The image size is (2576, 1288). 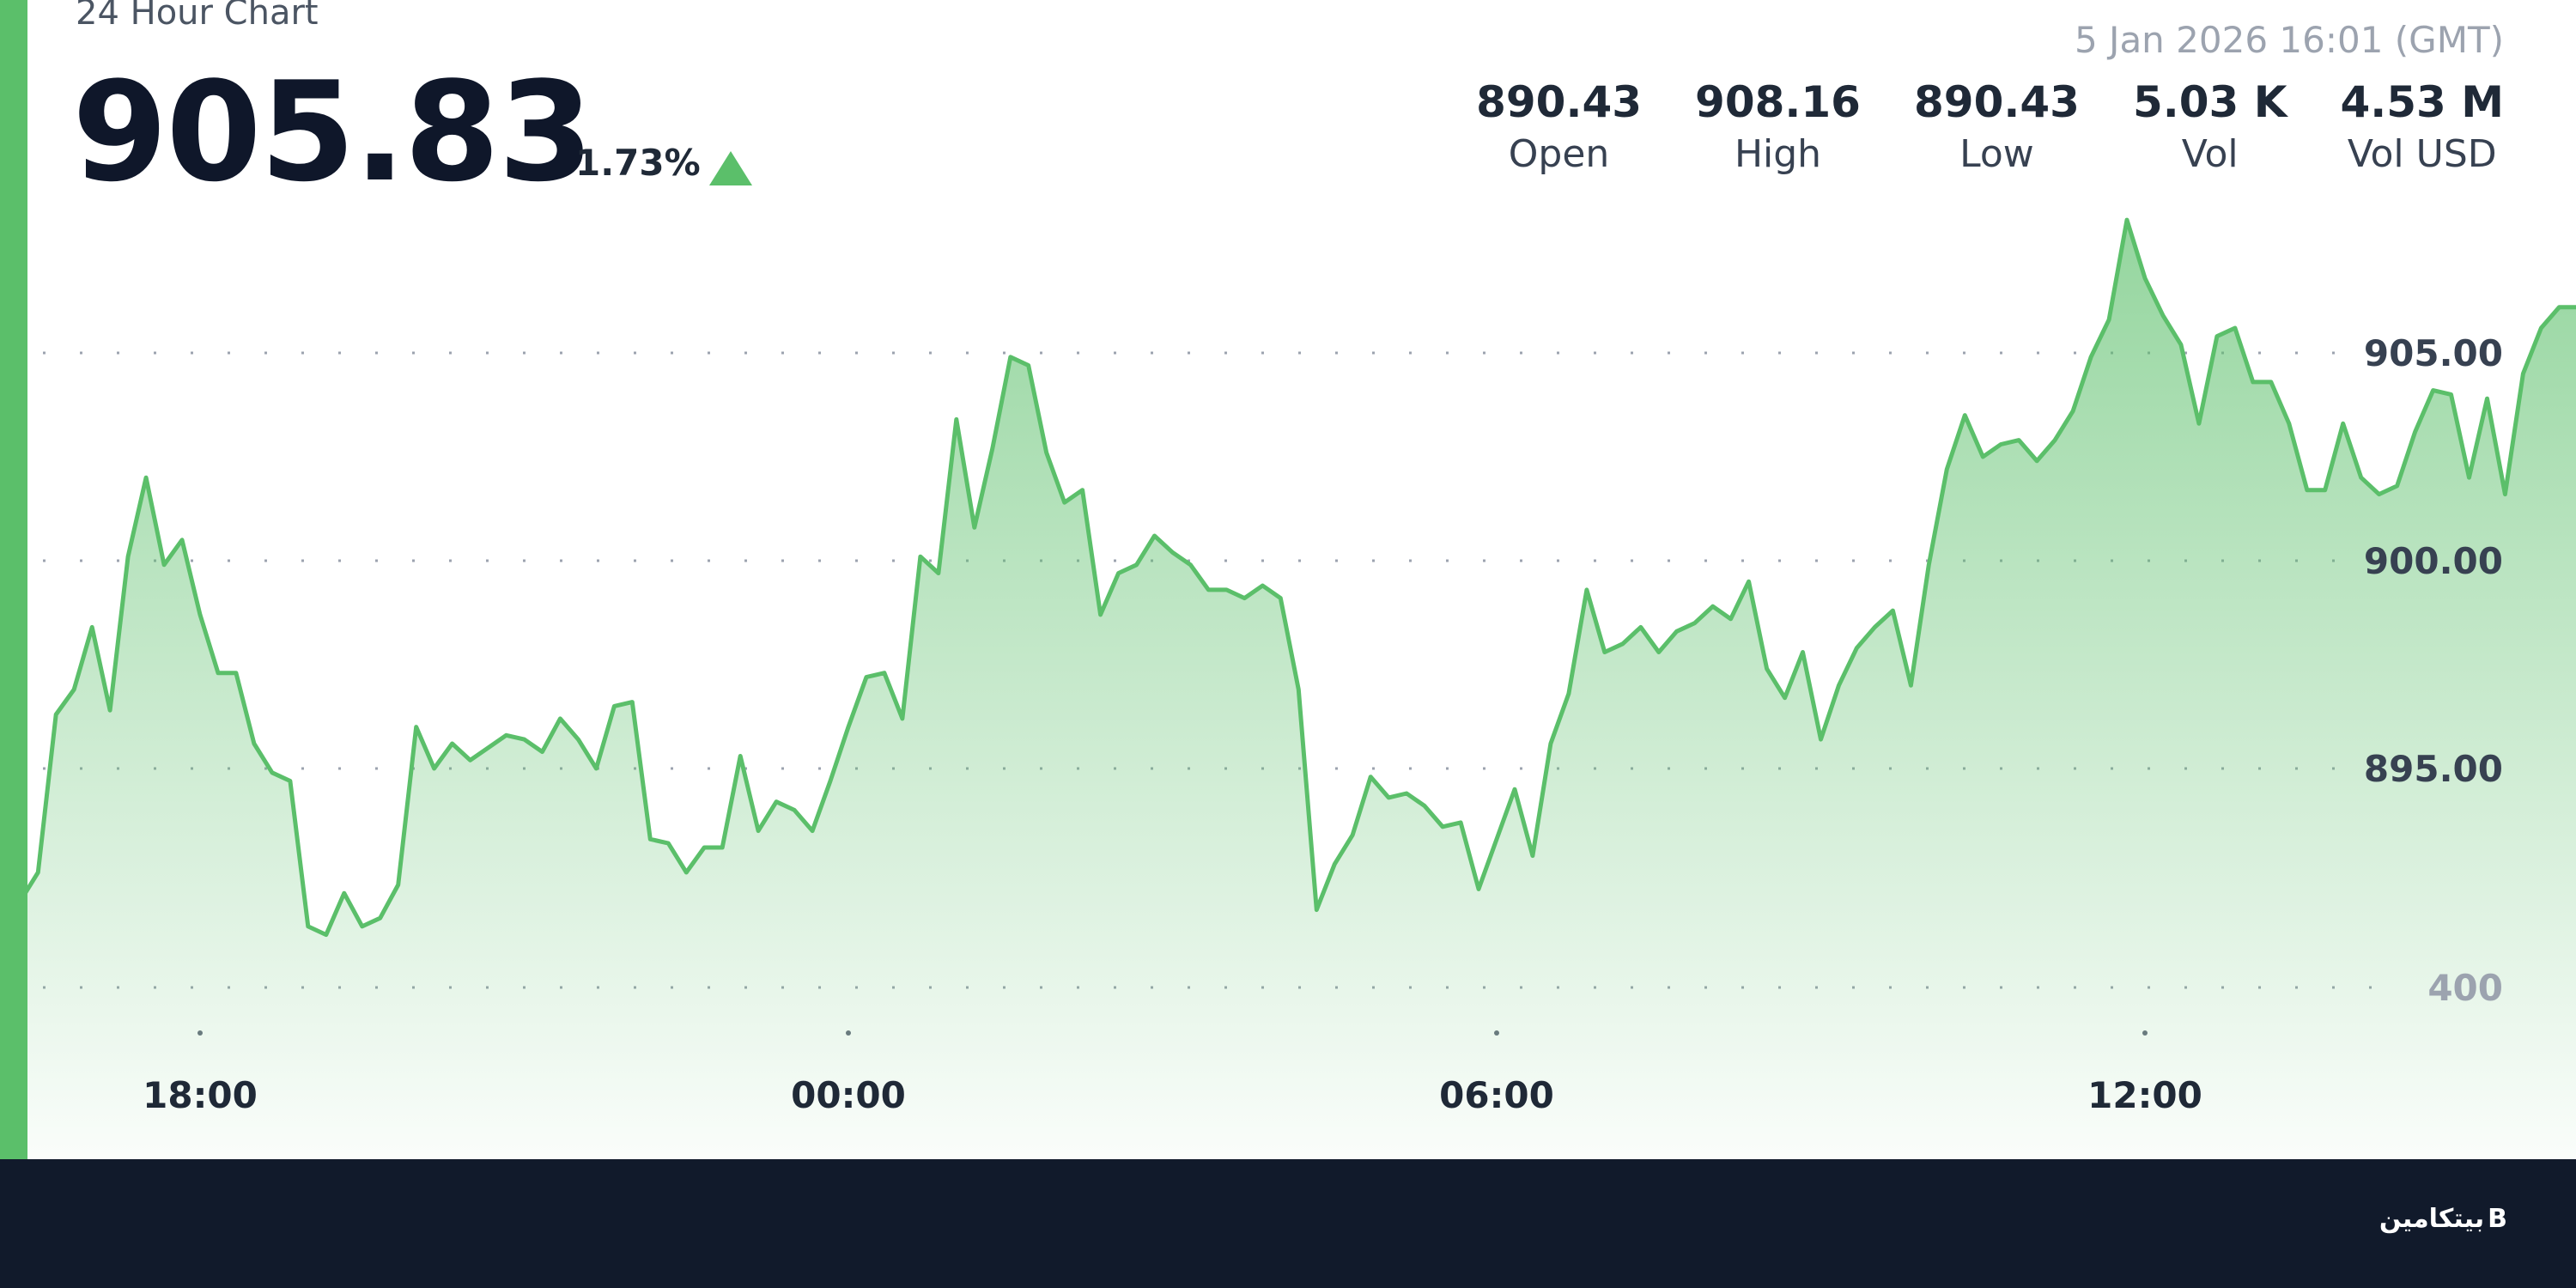 What do you see at coordinates (2422, 154) in the screenshot?
I see `stat-label: Vol USD` at bounding box center [2422, 154].